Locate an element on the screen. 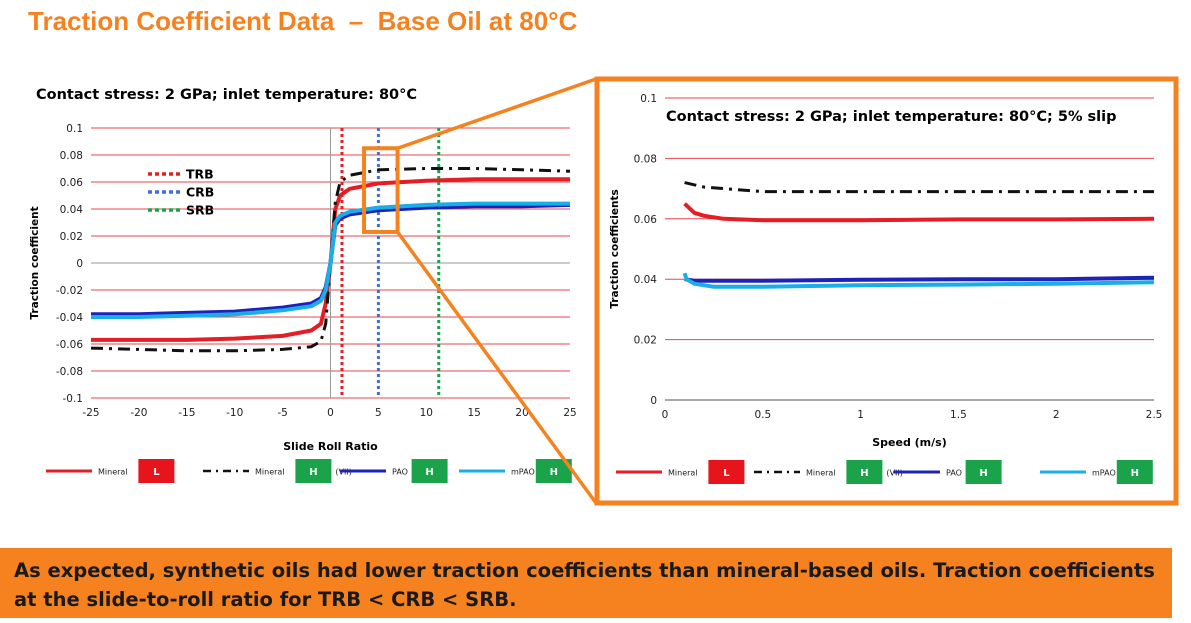 Image resolution: width=1191 pixels, height=623 pixels. x-tick-label: 0.5 is located at coordinates (762, 415).